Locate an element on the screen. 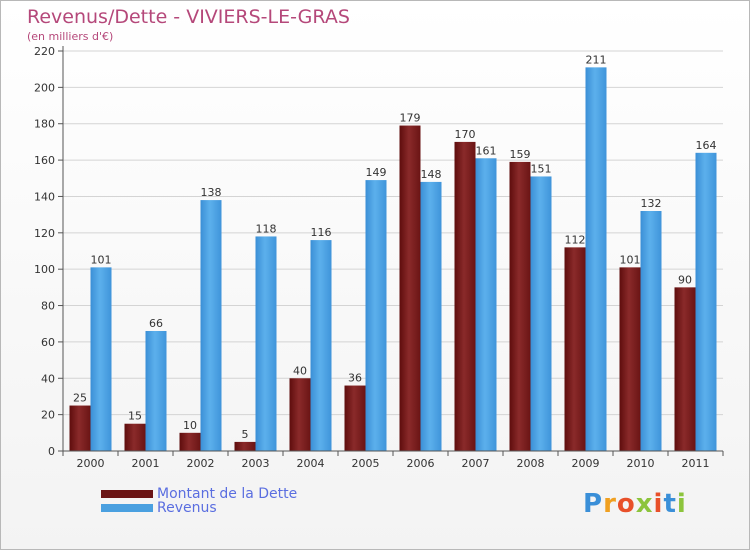  data-label: 164 is located at coordinates (706, 145).